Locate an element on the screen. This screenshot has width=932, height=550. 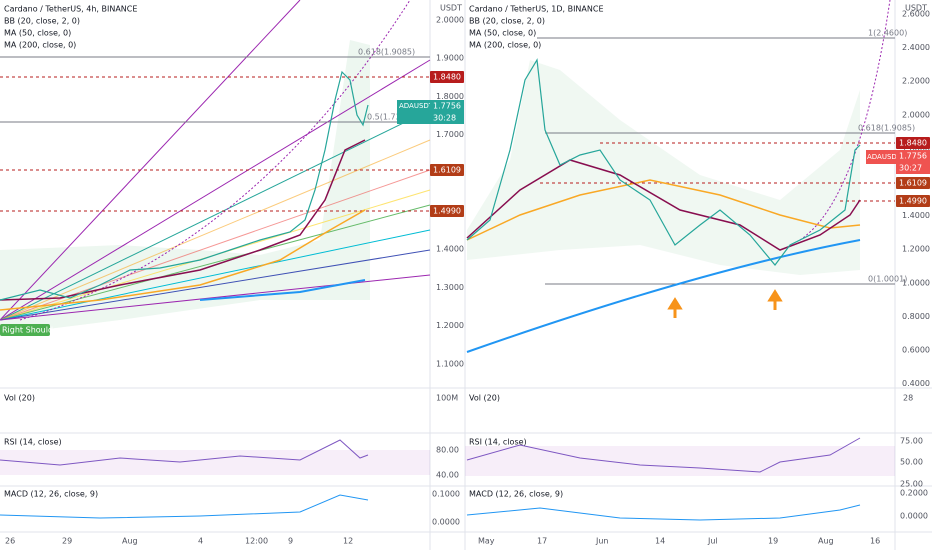
countdown: 30:27 is located at coordinates (910, 168).